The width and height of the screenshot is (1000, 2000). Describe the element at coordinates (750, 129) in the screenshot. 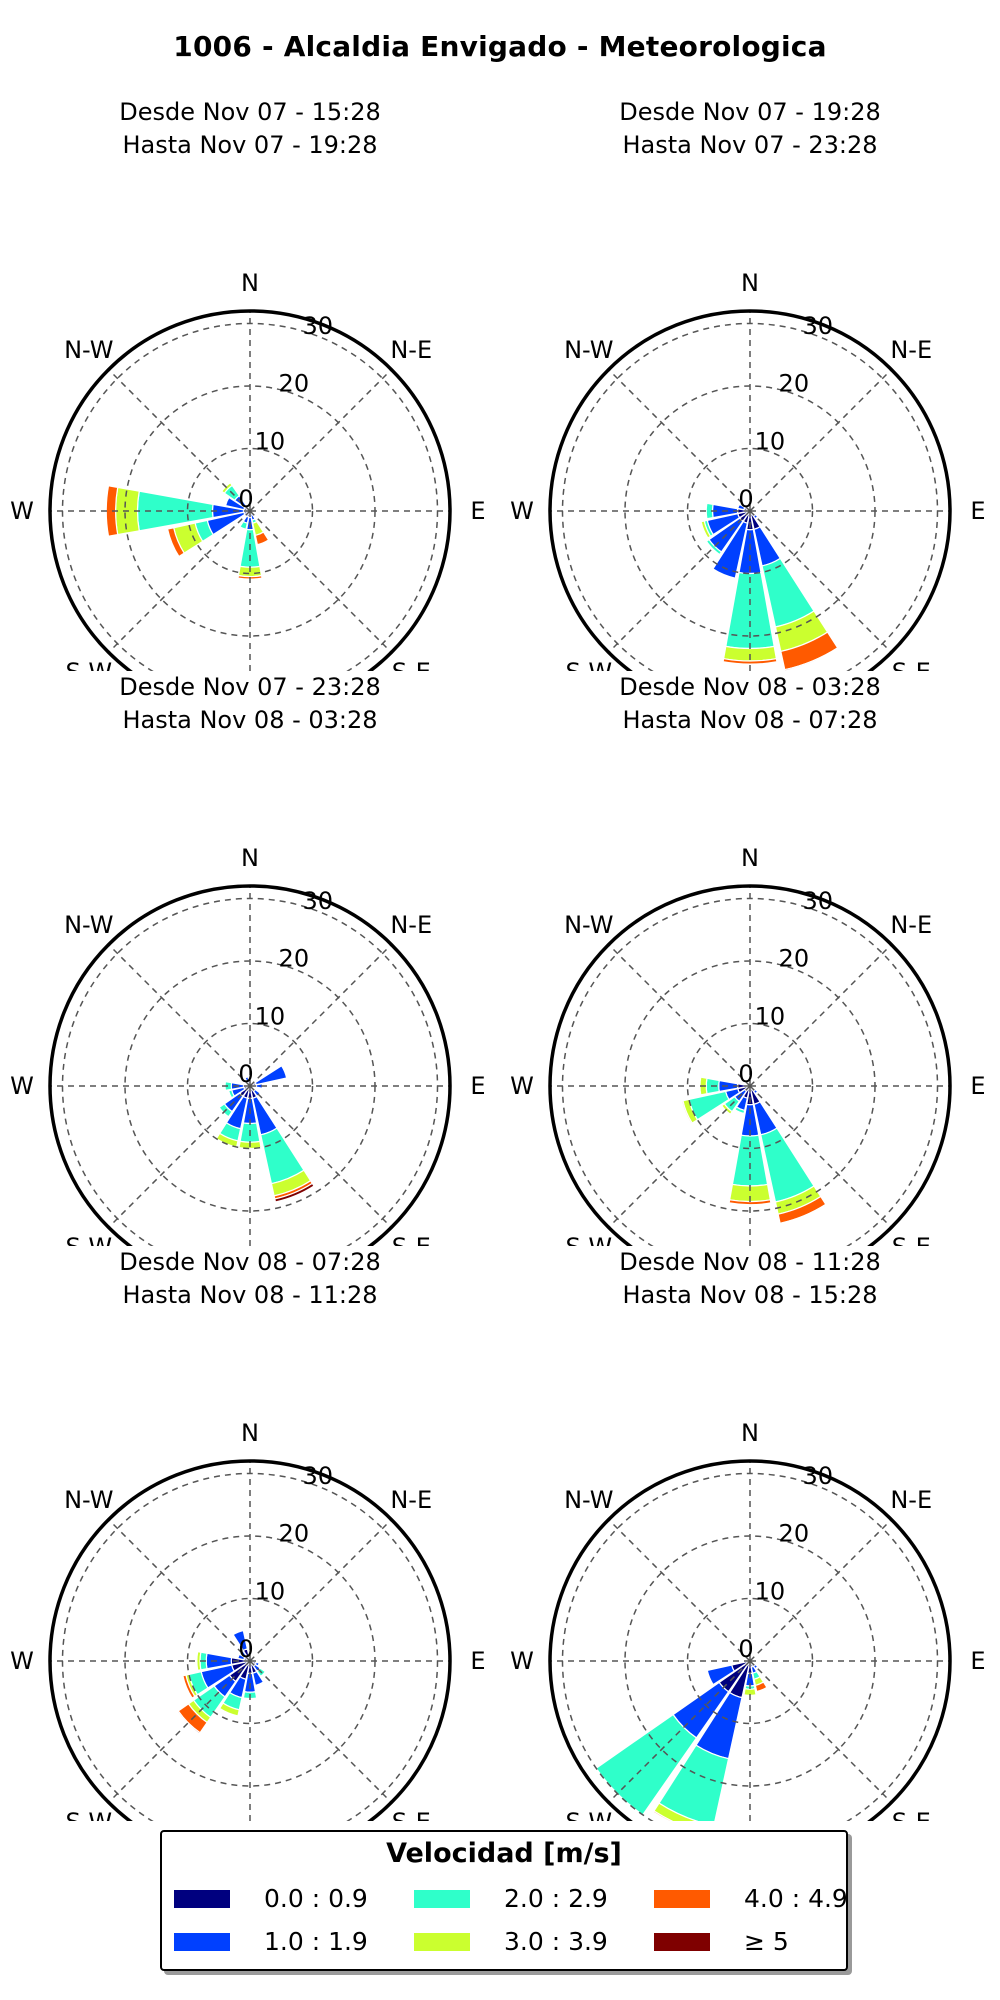

I see `panel-title: Desde Nov 07 - 19:28 Hasta Nov 07 - 23:28` at that location.